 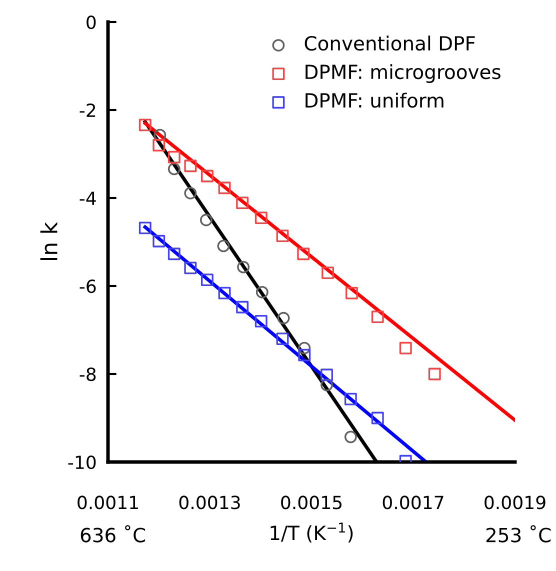 What do you see at coordinates (88, 198) in the screenshot?
I see `y-tick-label: -4` at bounding box center [88, 198].